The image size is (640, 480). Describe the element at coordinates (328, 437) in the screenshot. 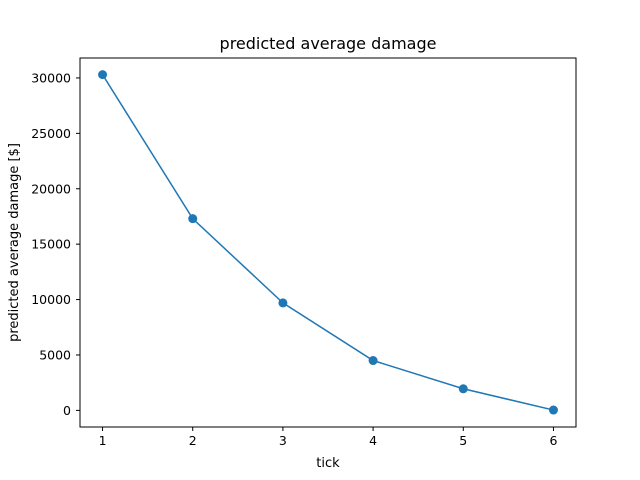

I see `x-axis: 1 2 3 4 5 6` at that location.